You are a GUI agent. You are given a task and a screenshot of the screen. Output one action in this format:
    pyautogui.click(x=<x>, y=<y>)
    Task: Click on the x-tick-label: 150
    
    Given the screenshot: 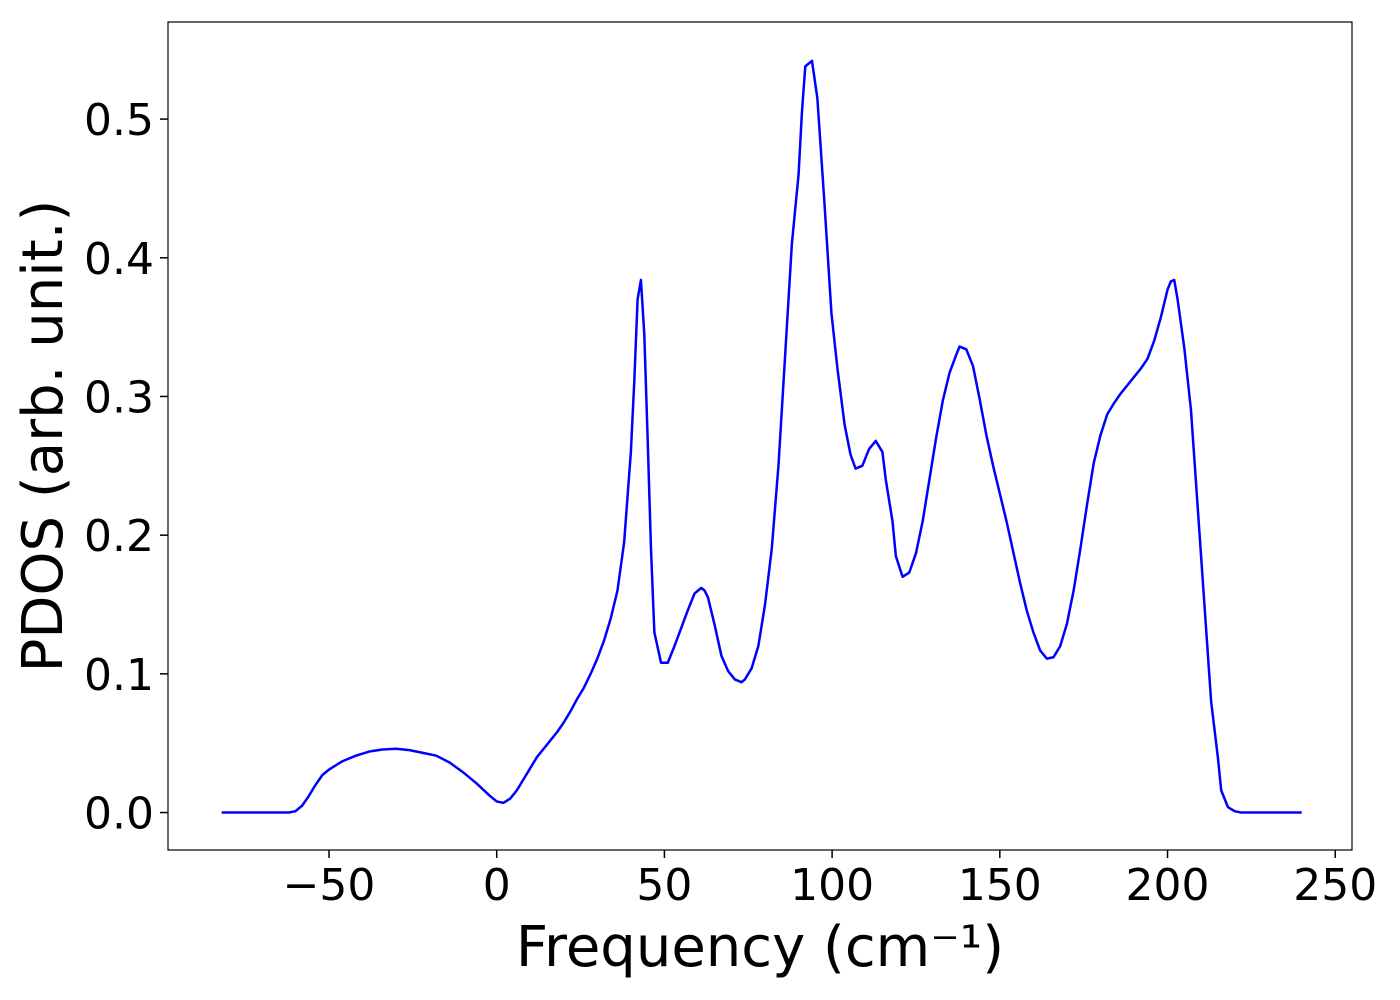 What is the action you would take?
    pyautogui.click(x=1000, y=885)
    